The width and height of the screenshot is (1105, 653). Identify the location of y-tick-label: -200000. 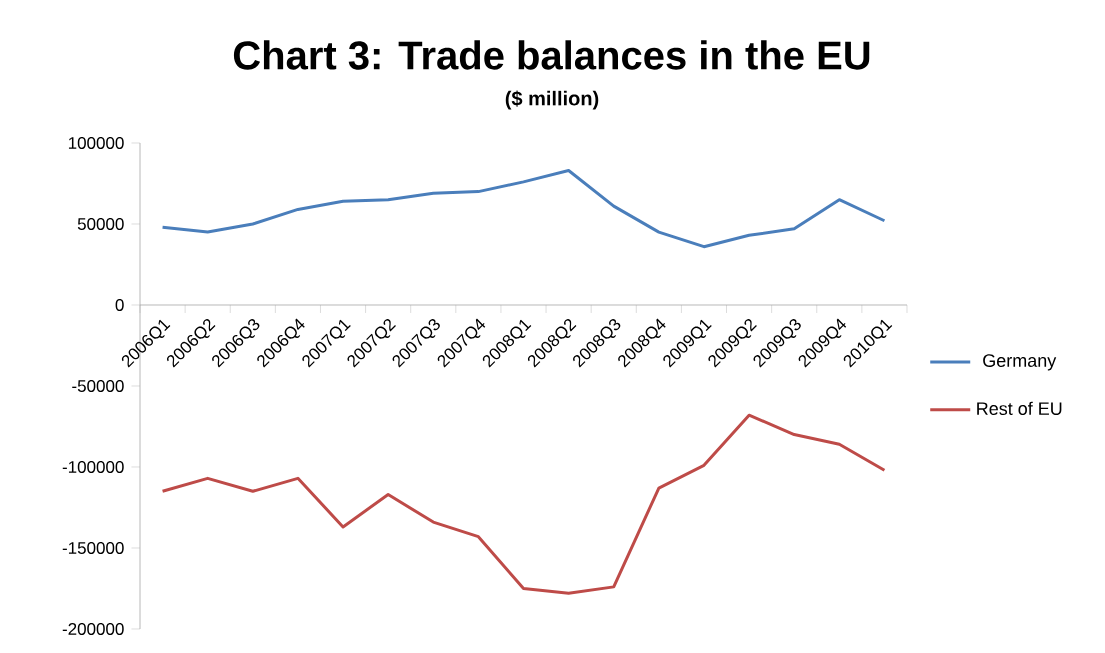
(93, 628).